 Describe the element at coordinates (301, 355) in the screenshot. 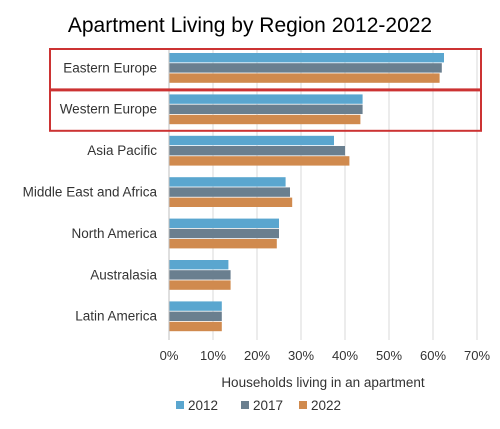

I see `x-tick-label: 30%` at that location.